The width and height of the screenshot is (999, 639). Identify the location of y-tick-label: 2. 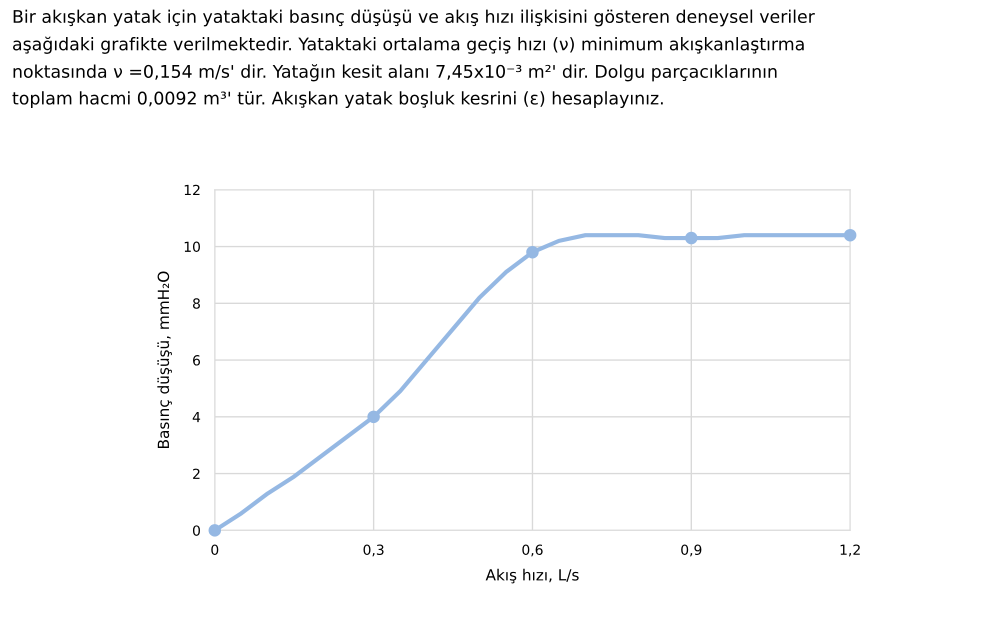
(196, 473).